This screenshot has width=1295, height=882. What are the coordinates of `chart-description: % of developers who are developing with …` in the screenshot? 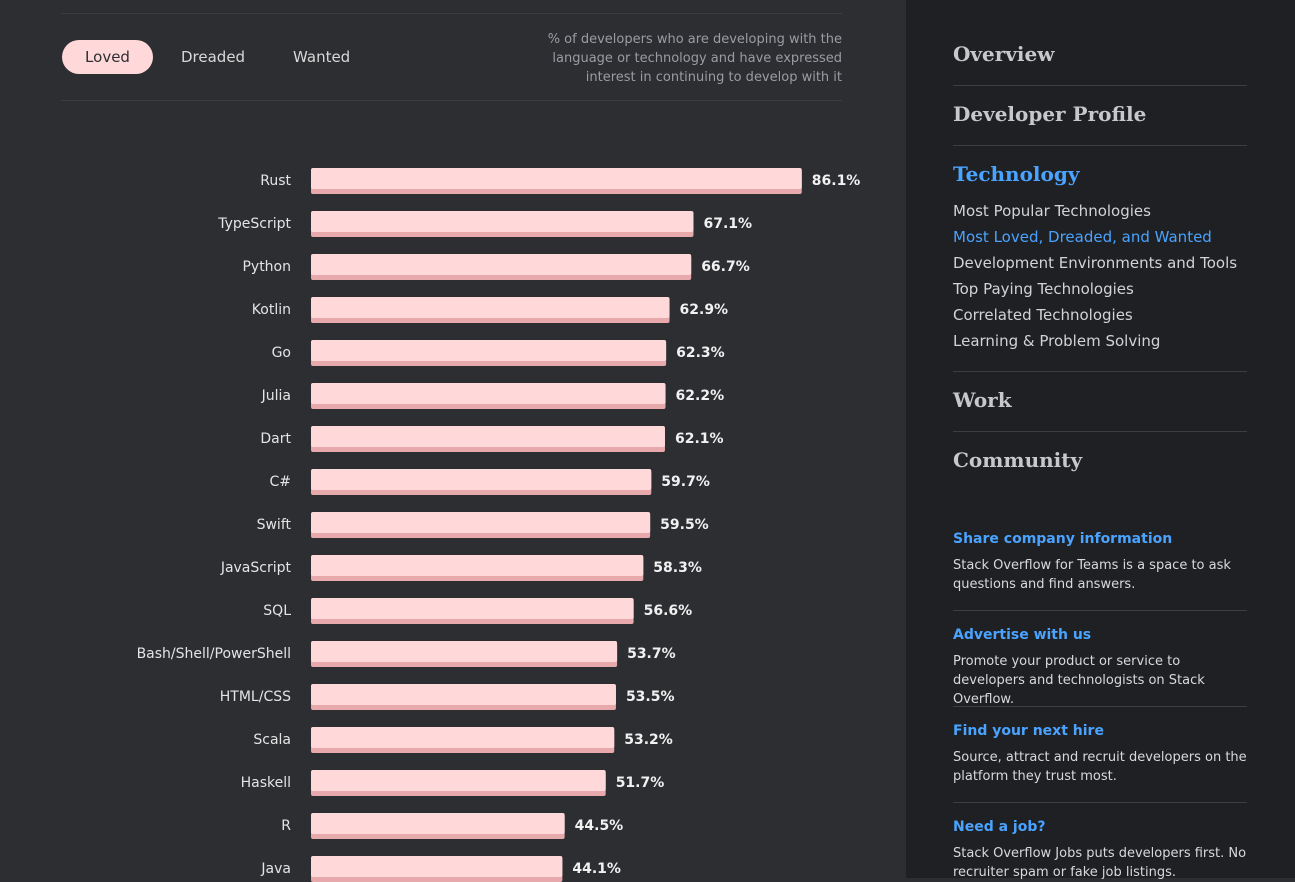 It's located at (694, 58).